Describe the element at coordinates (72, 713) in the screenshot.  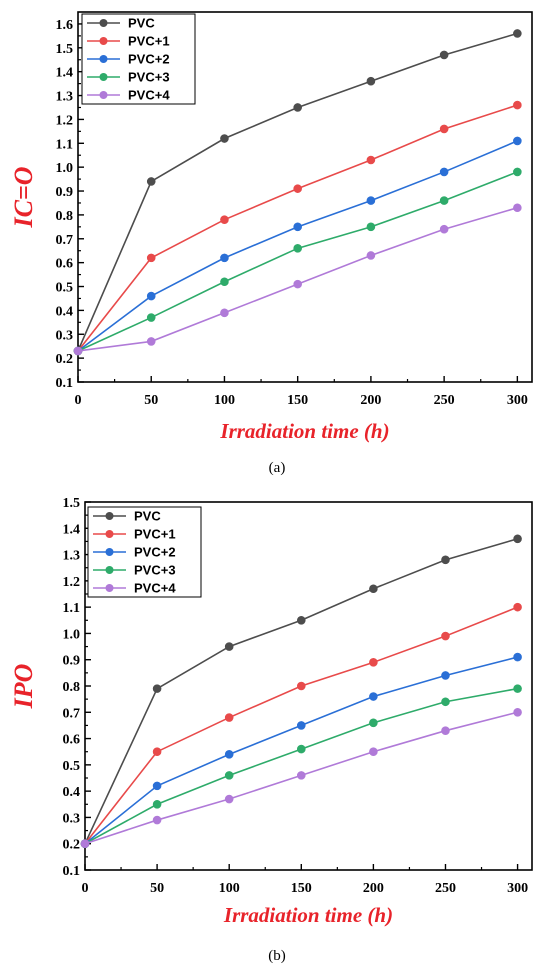
I see `y-tick-label: 0.7` at that location.